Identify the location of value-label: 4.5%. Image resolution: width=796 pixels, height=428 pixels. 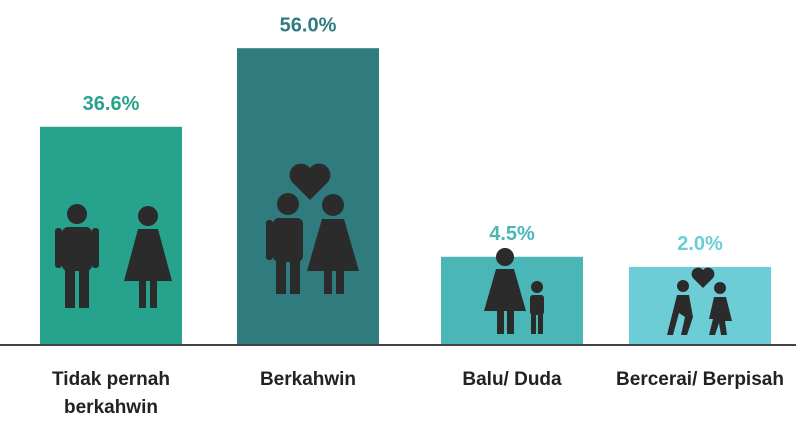
(512, 234).